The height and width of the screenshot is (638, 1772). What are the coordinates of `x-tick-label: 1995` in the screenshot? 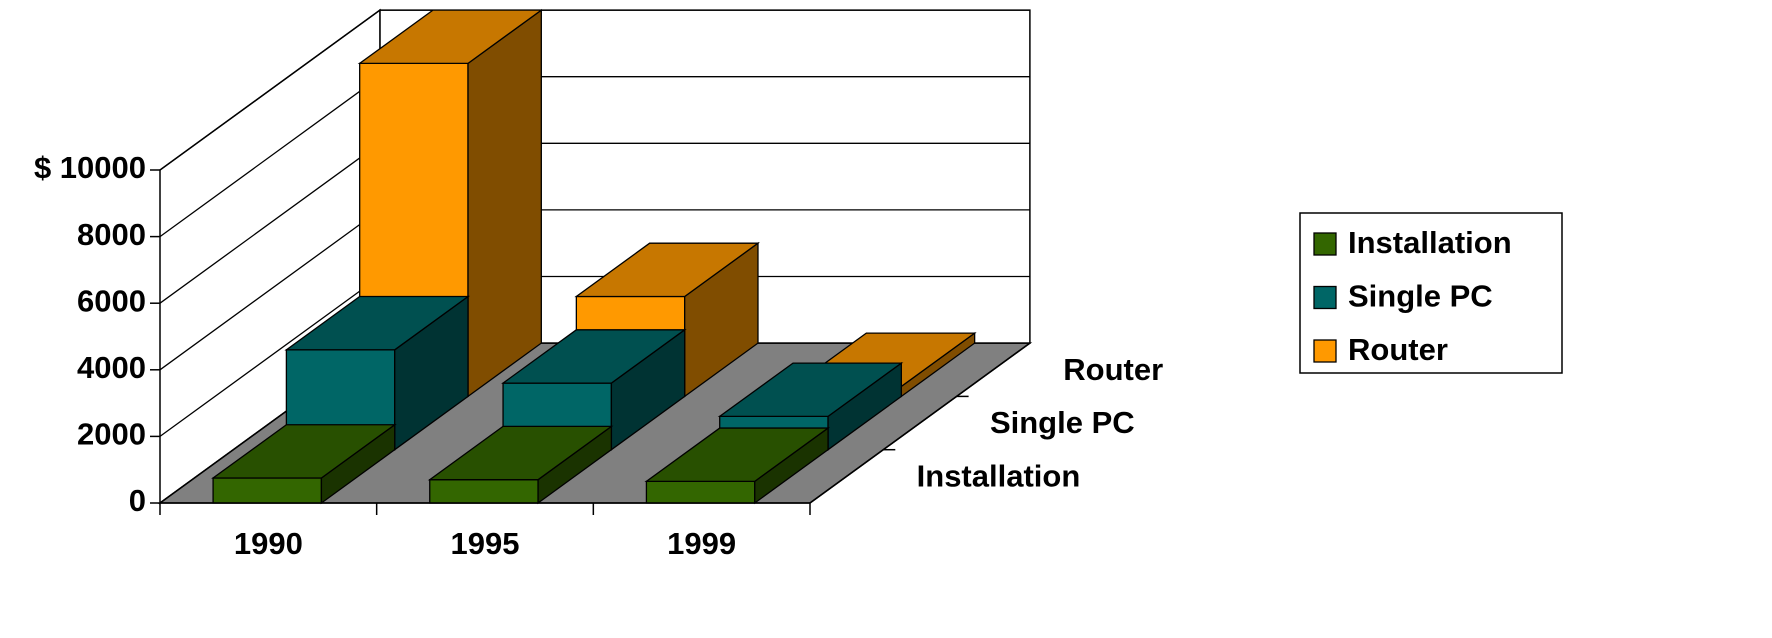 It's located at (485, 543).